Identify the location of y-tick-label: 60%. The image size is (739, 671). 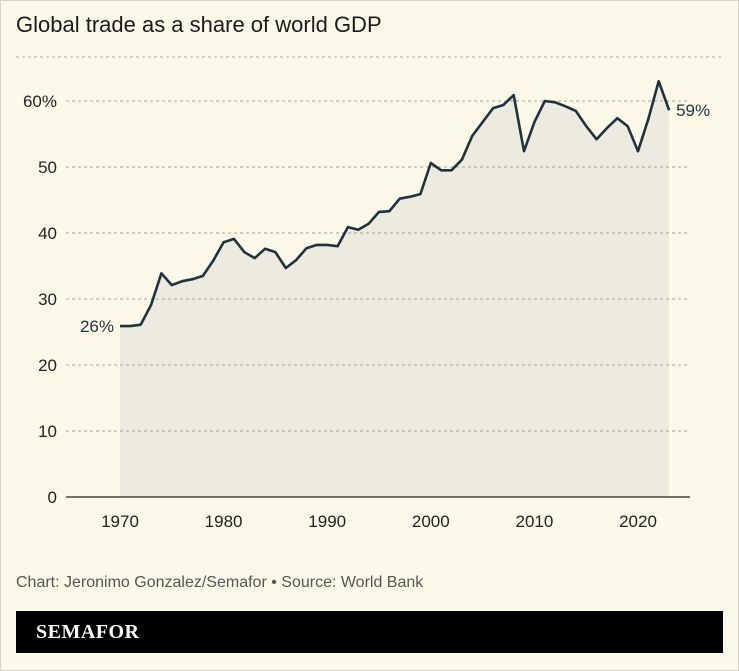
(40, 101).